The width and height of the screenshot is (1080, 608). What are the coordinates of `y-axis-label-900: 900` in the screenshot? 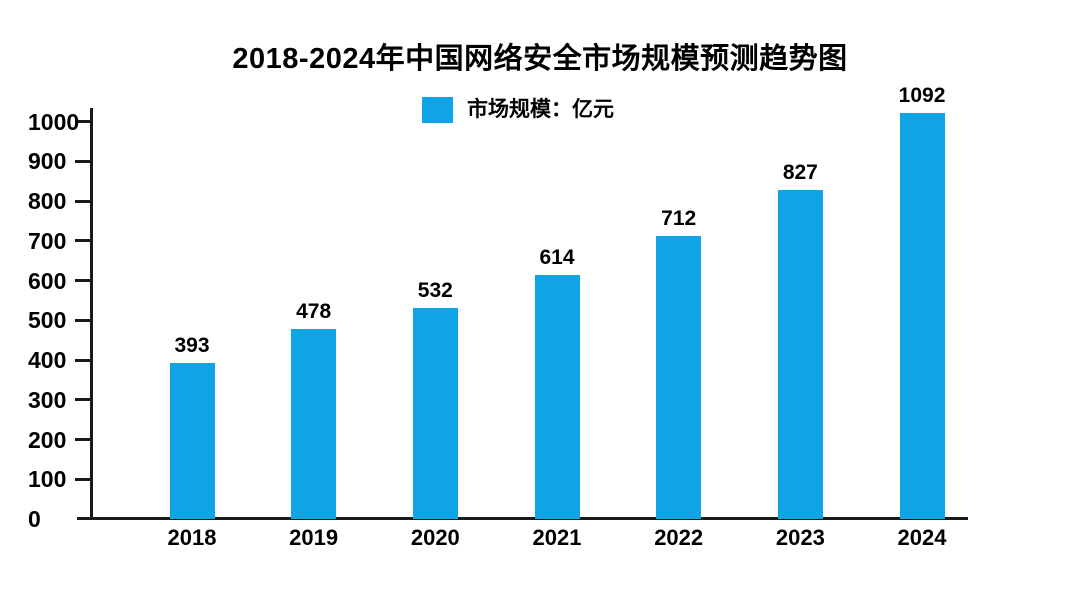 It's located at (47, 161).